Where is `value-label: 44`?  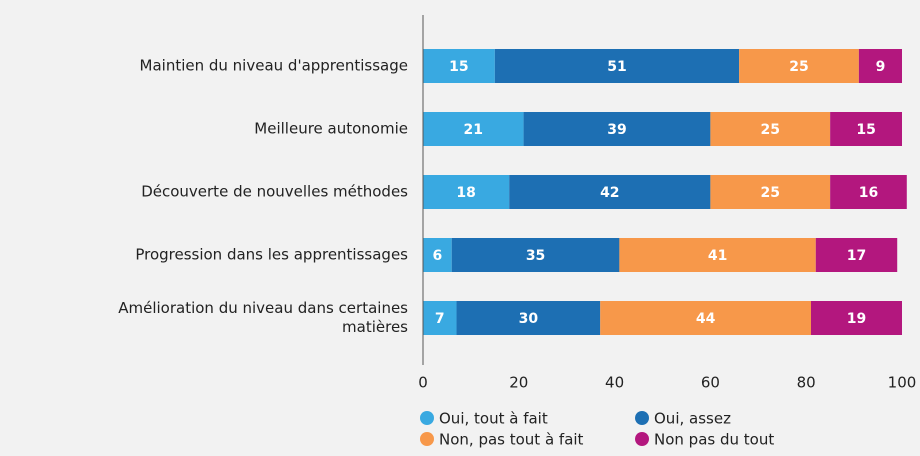 value-label: 44 is located at coordinates (706, 319).